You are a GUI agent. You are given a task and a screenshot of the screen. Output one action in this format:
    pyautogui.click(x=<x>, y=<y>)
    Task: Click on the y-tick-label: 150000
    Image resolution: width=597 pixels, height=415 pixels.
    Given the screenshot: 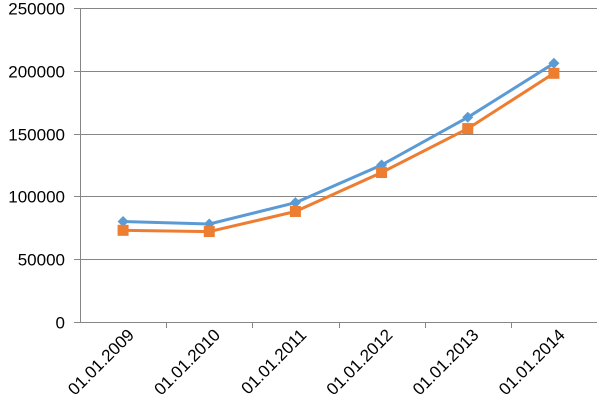 What is the action you would take?
    pyautogui.click(x=36, y=135)
    